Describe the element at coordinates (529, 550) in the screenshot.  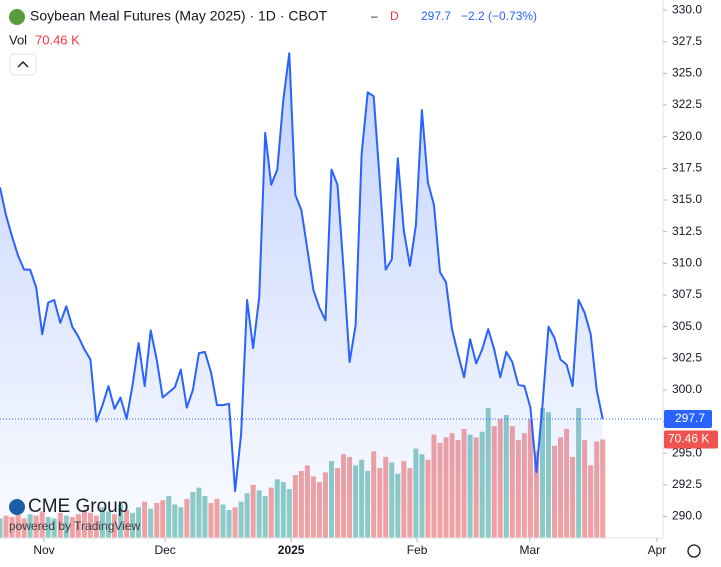
I see `x-tick-label: Mar` at that location.